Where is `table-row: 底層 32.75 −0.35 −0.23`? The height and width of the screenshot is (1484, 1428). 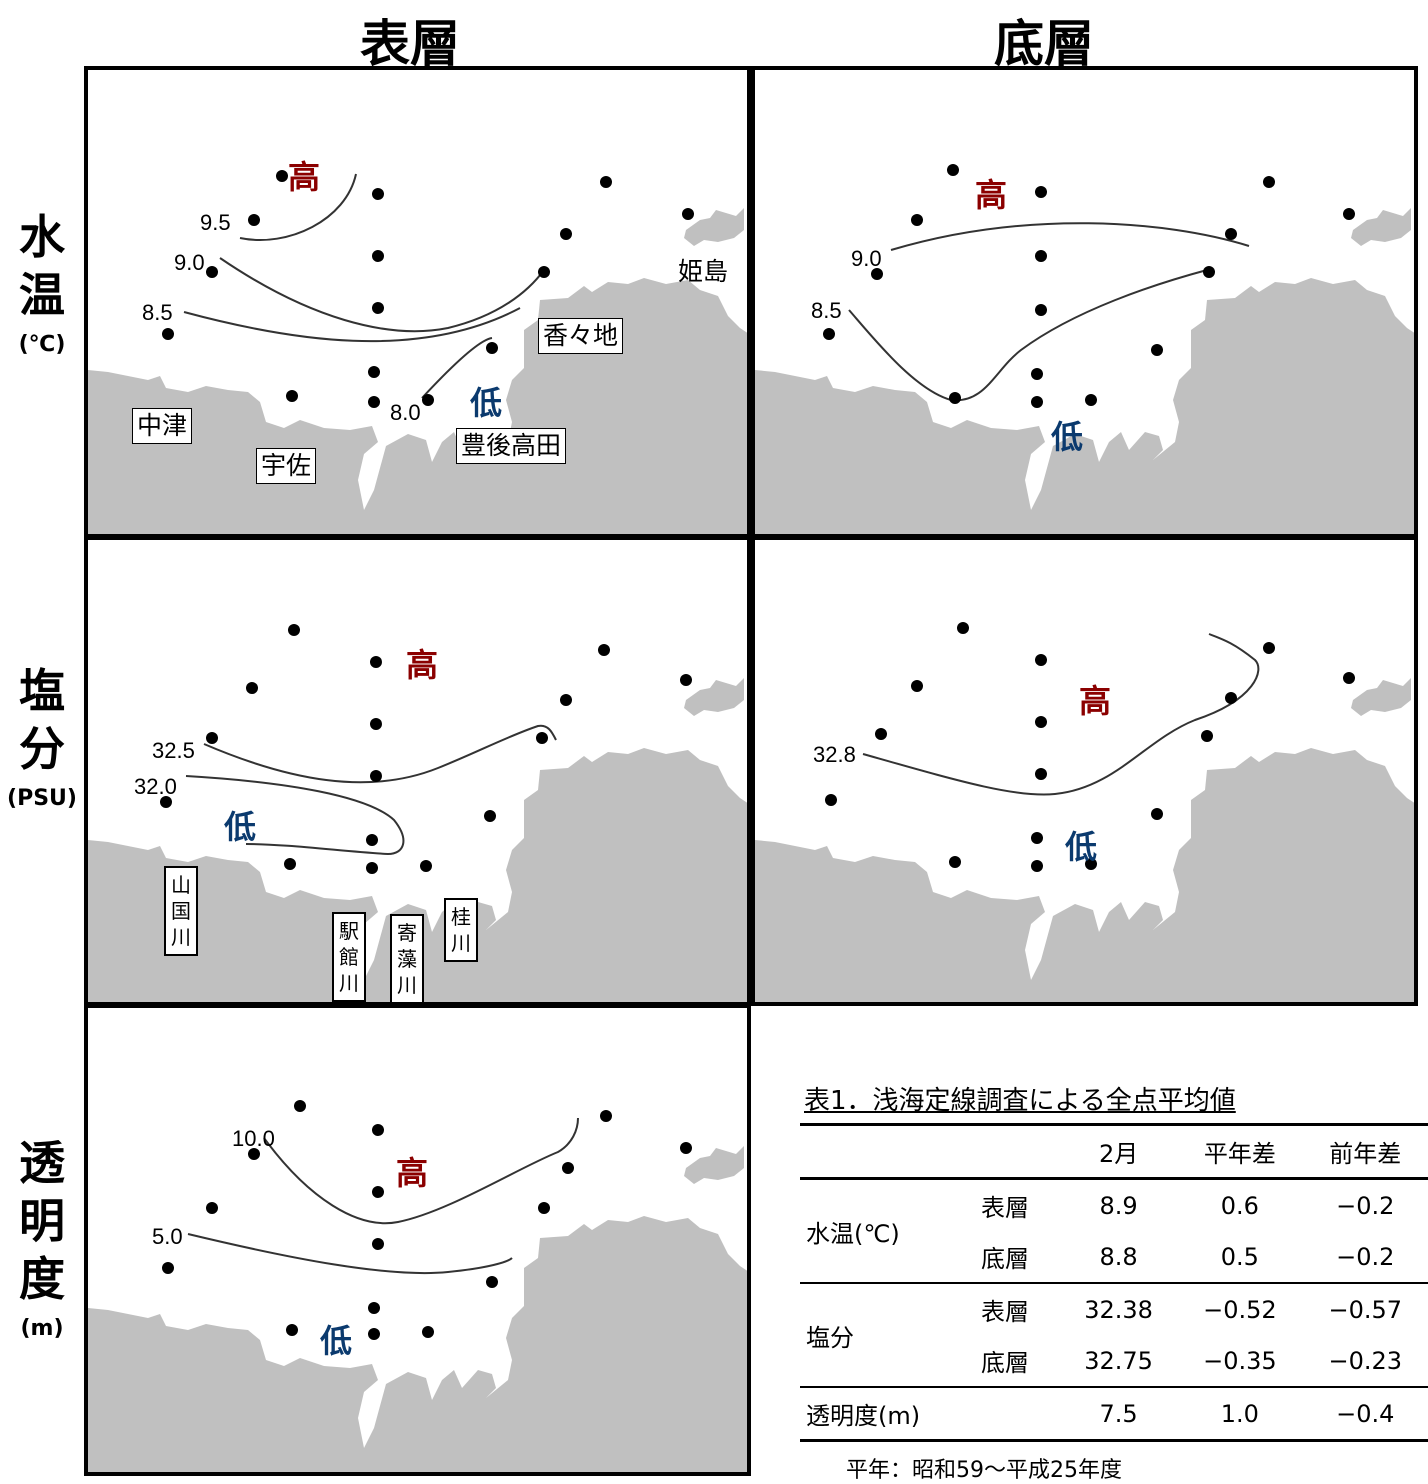 table-row: 底層 32.75 −0.35 −0.23 is located at coordinates (1114, 1361).